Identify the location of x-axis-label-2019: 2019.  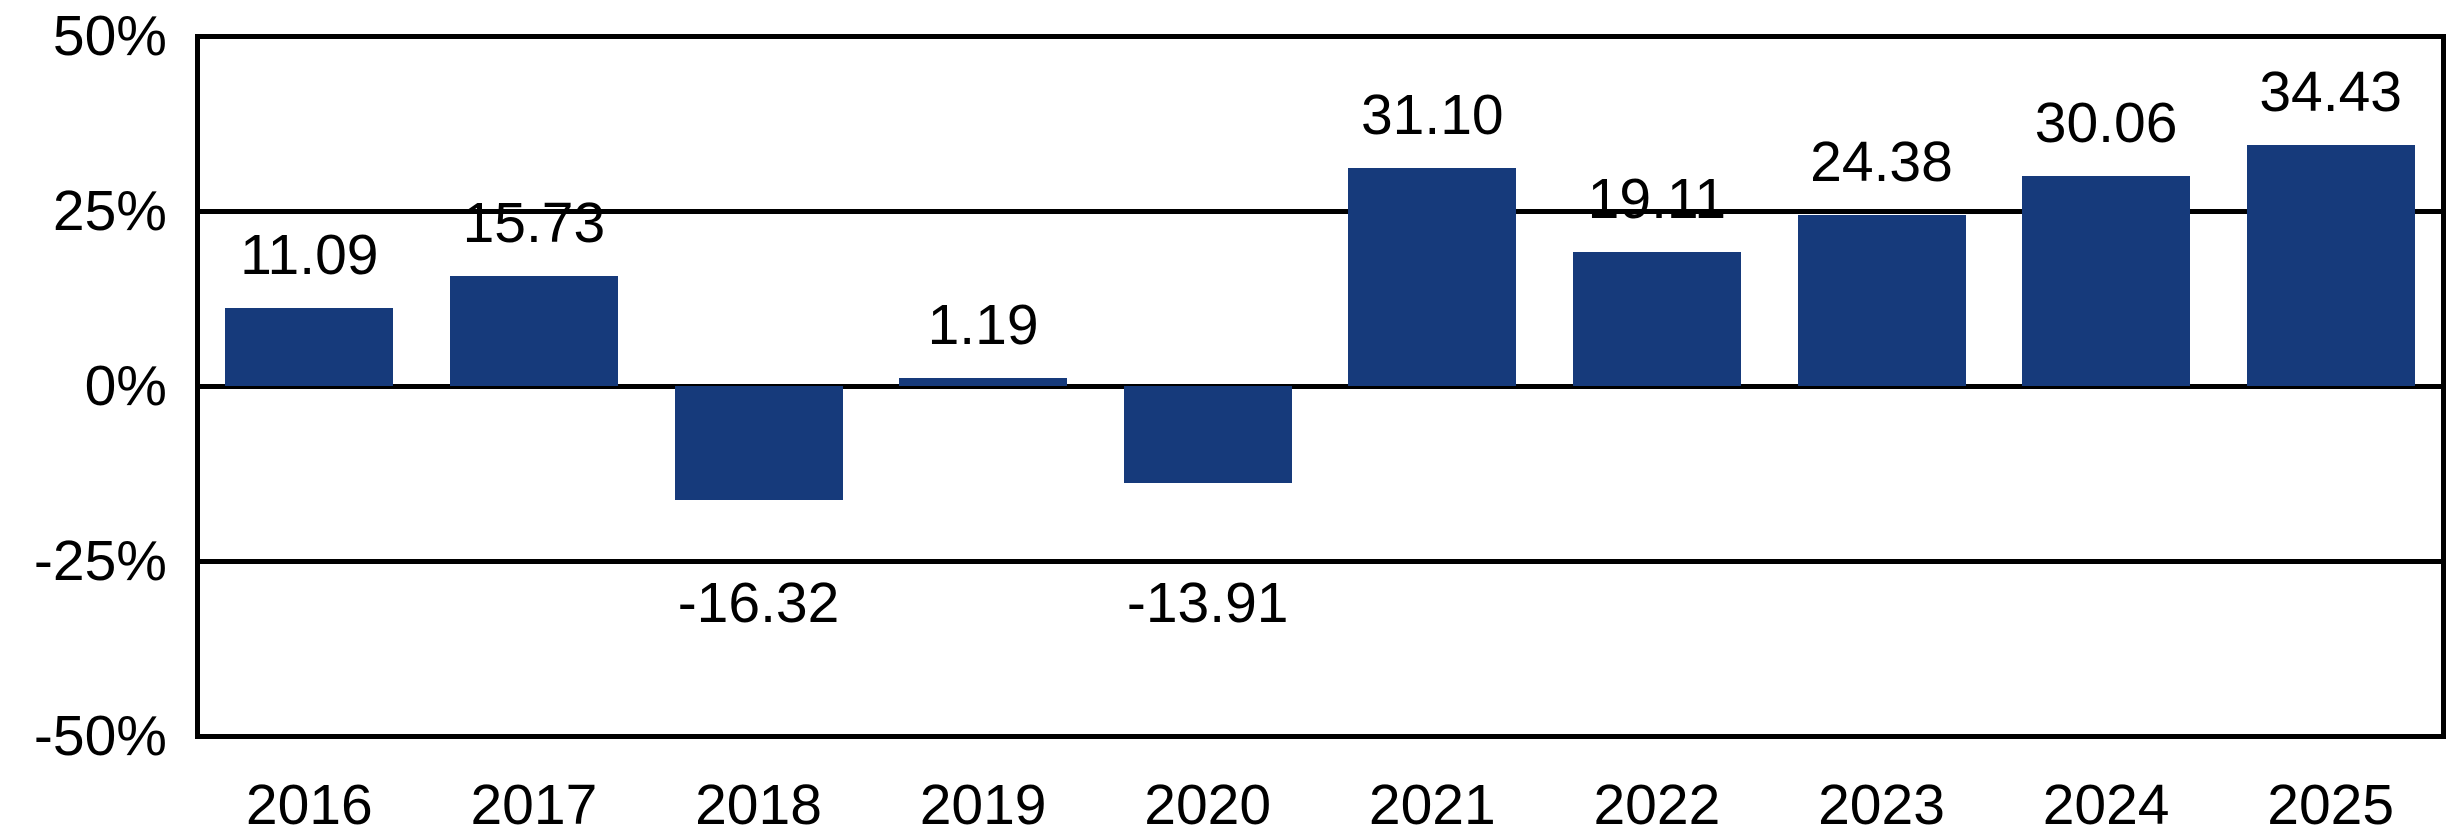
(983, 803).